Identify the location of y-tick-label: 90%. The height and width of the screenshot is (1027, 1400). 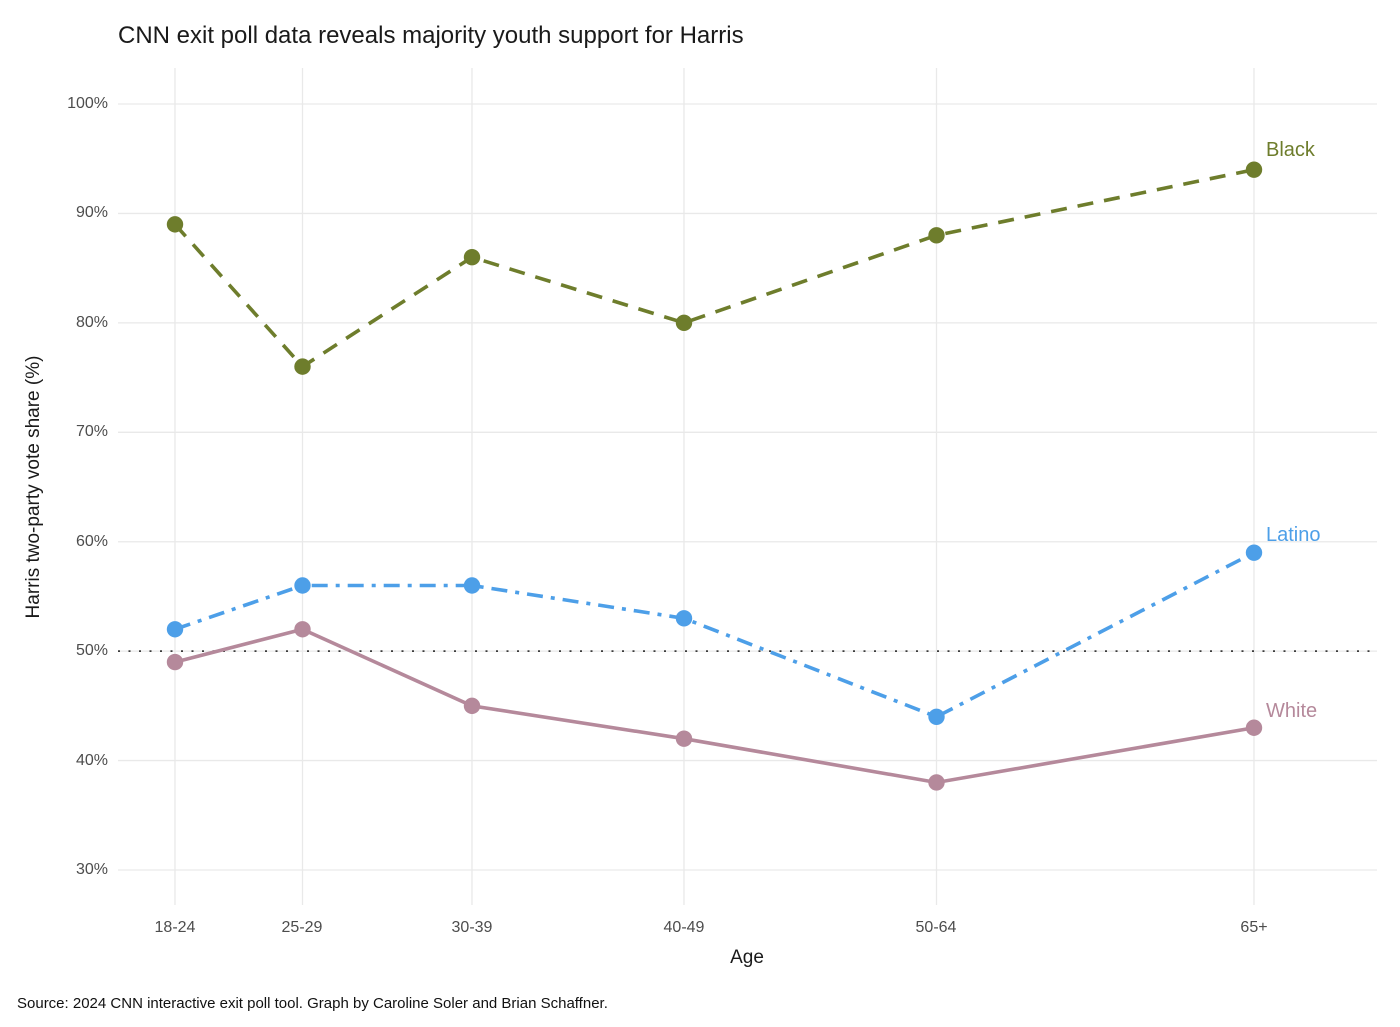
(91, 212).